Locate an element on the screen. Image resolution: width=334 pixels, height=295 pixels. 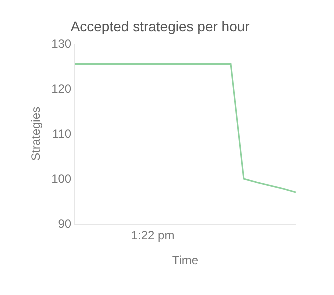
x-tick-label: 1:22 pm is located at coordinates (153, 235).